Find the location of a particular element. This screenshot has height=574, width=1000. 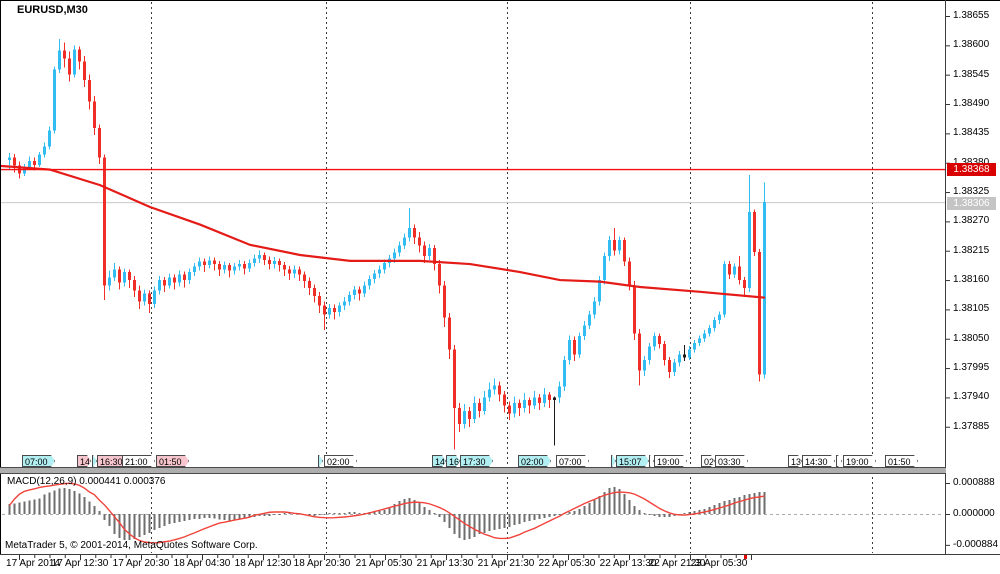

time-flag: 02 is located at coordinates (708, 461).